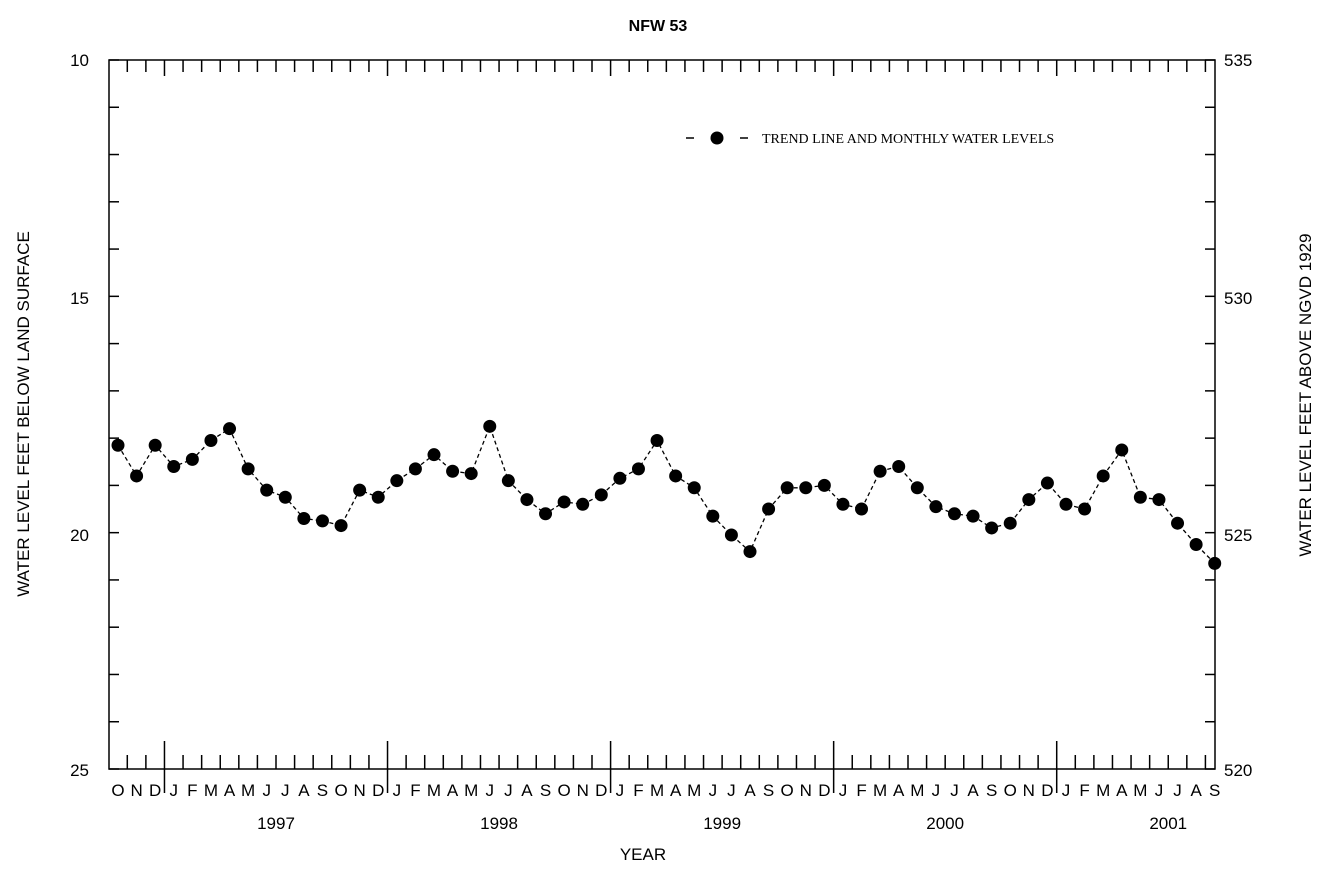 The image size is (1318, 871). I want to click on year-labels: 1997 1998 1999 2000 2001, so click(722, 823).